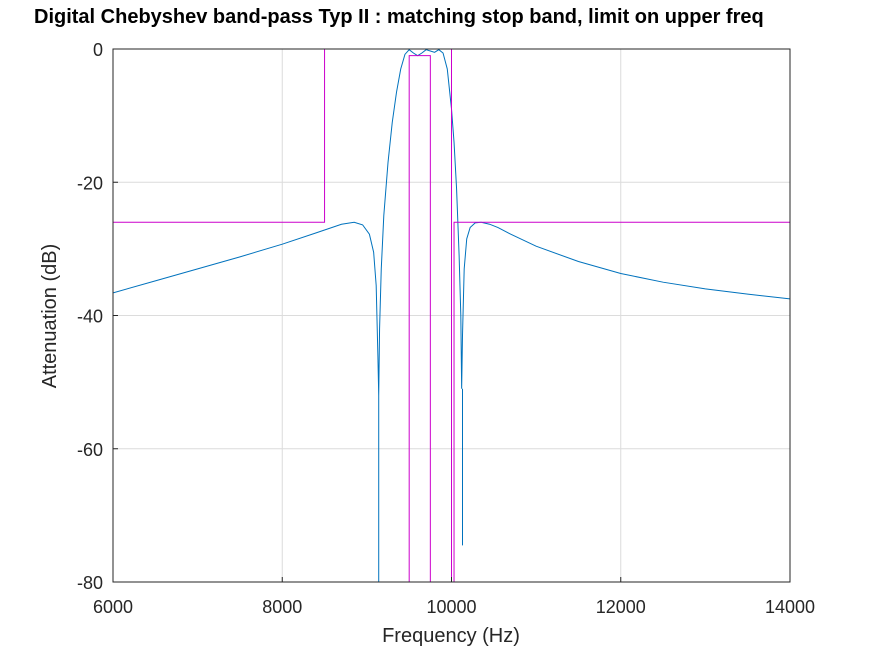  What do you see at coordinates (790, 607) in the screenshot?
I see `x-tick-label-4: 14000` at bounding box center [790, 607].